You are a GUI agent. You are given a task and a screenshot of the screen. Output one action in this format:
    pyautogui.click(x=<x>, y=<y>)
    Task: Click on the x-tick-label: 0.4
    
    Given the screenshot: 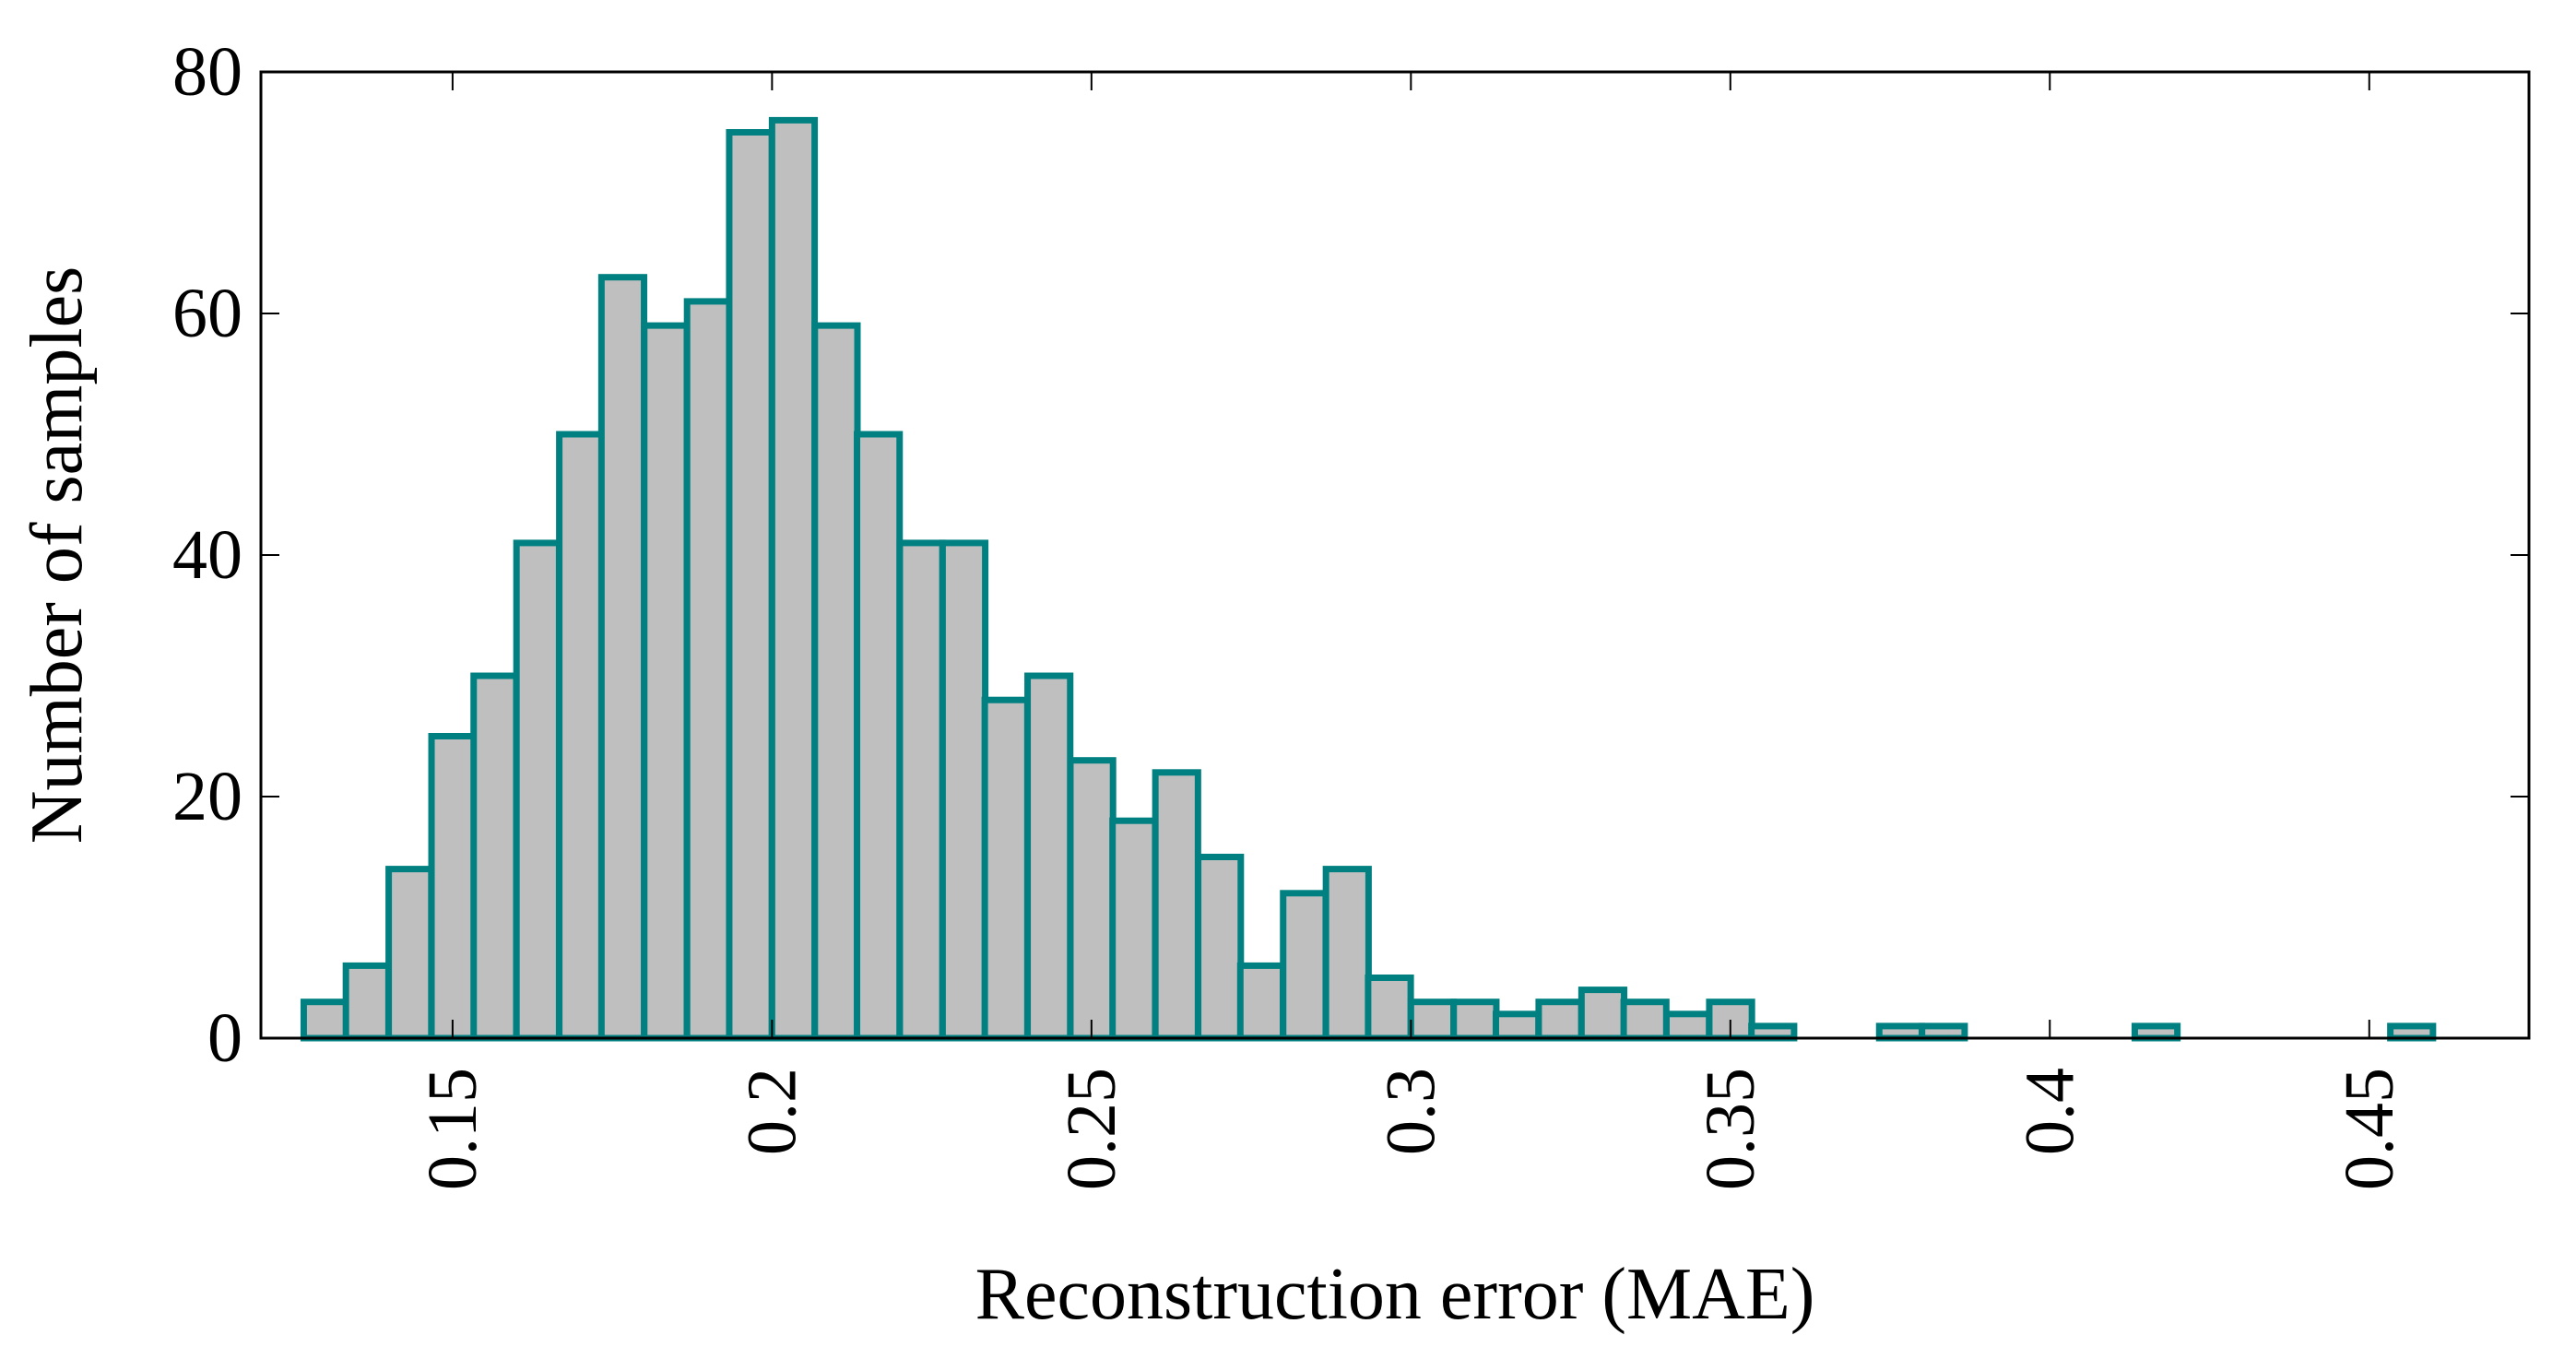 What is the action you would take?
    pyautogui.click(x=2049, y=1111)
    